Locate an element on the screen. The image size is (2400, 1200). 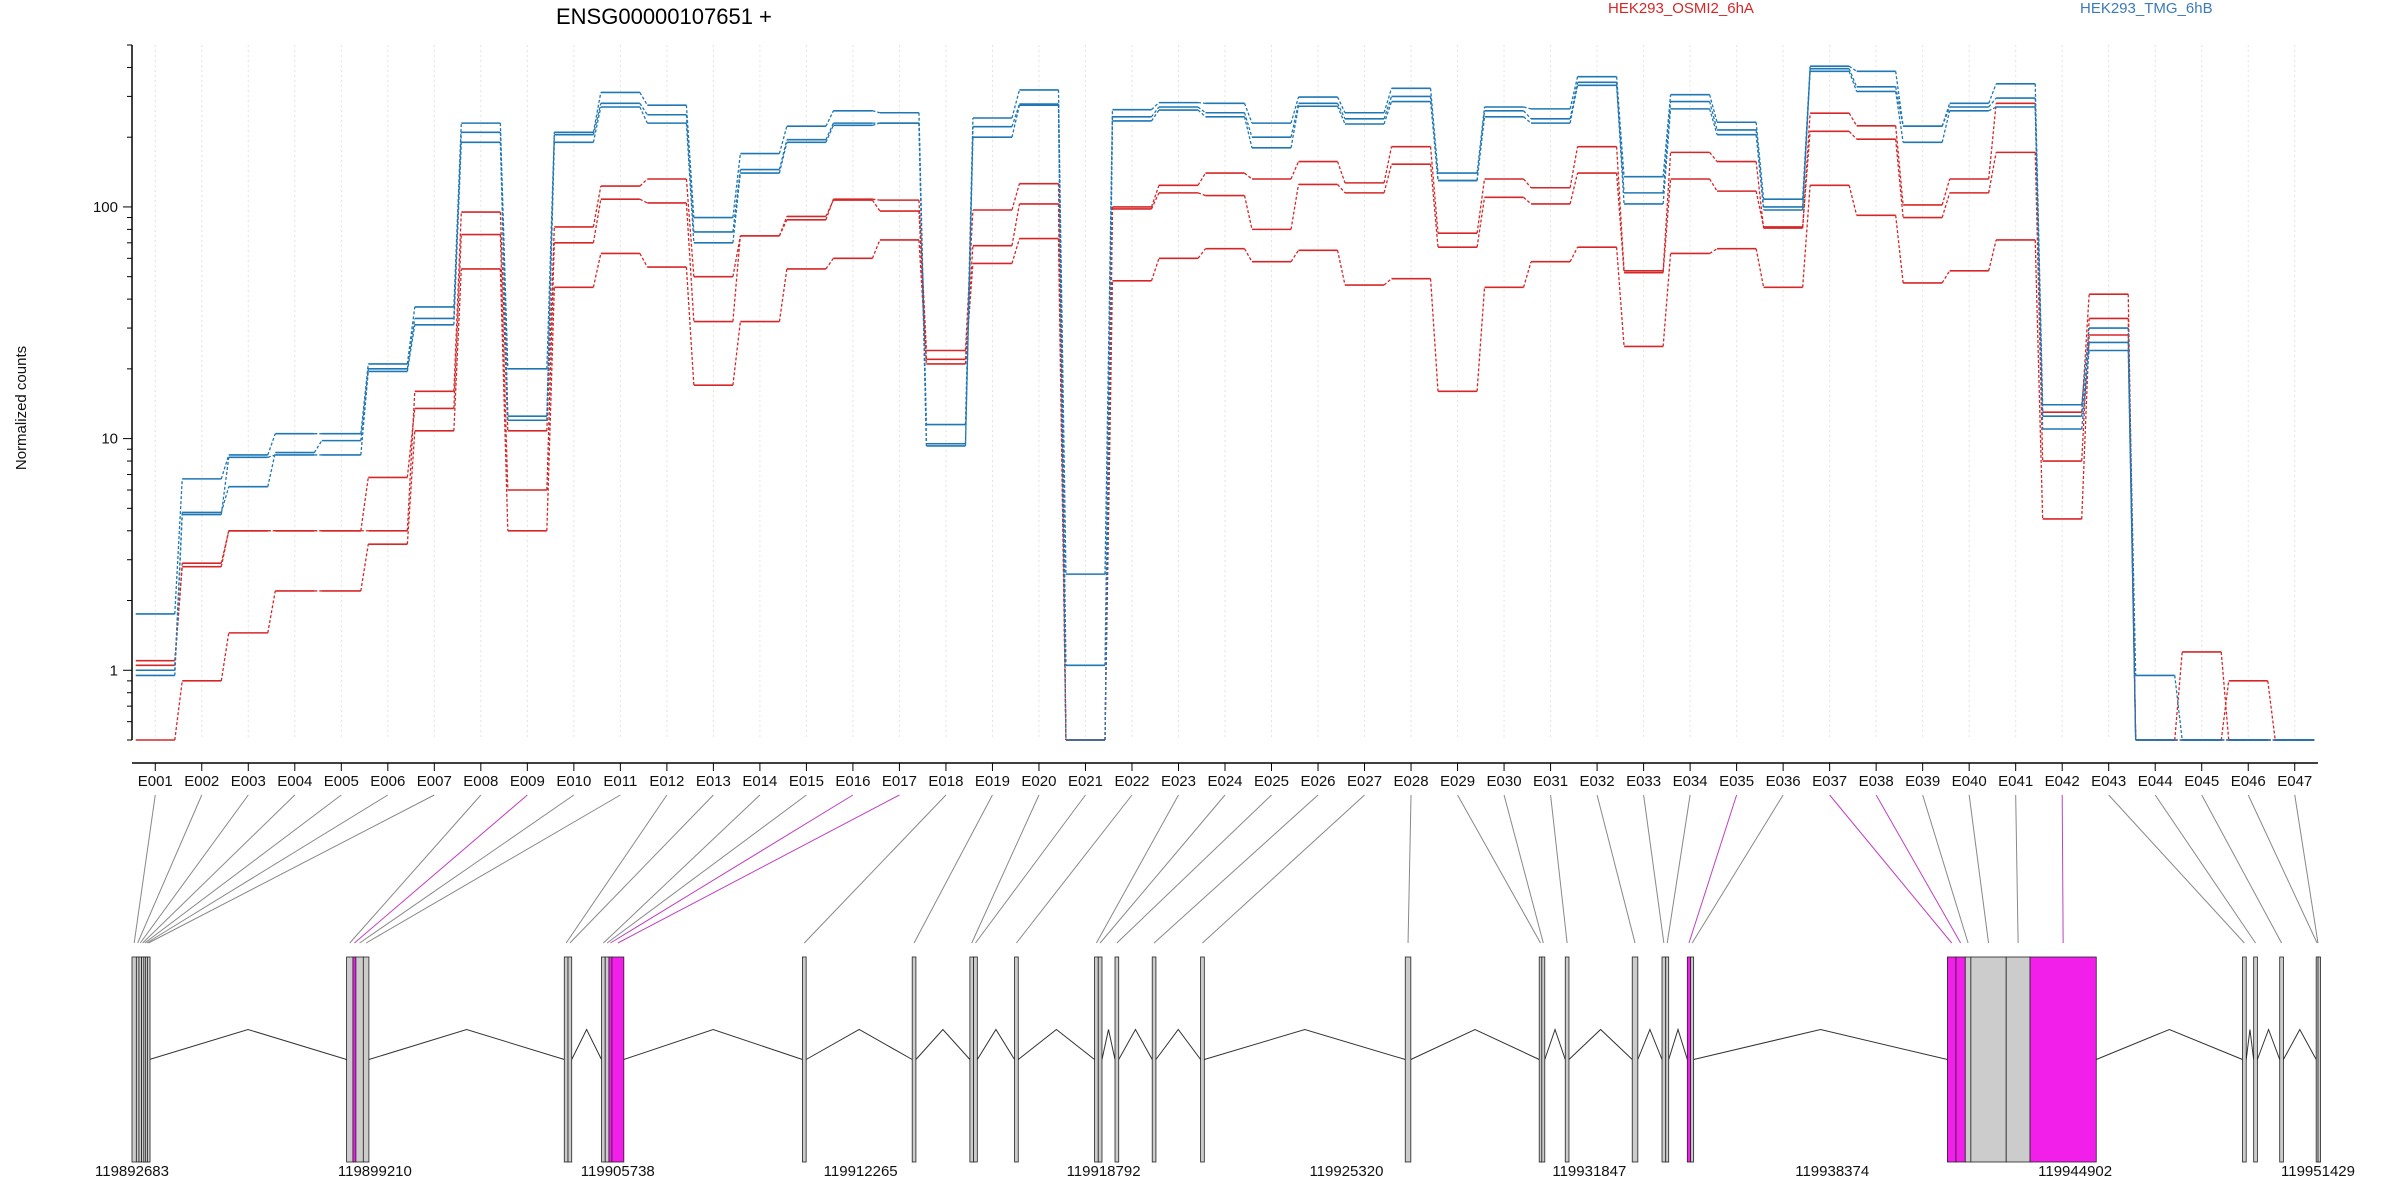
exon-label: E020 is located at coordinates (1038, 781).